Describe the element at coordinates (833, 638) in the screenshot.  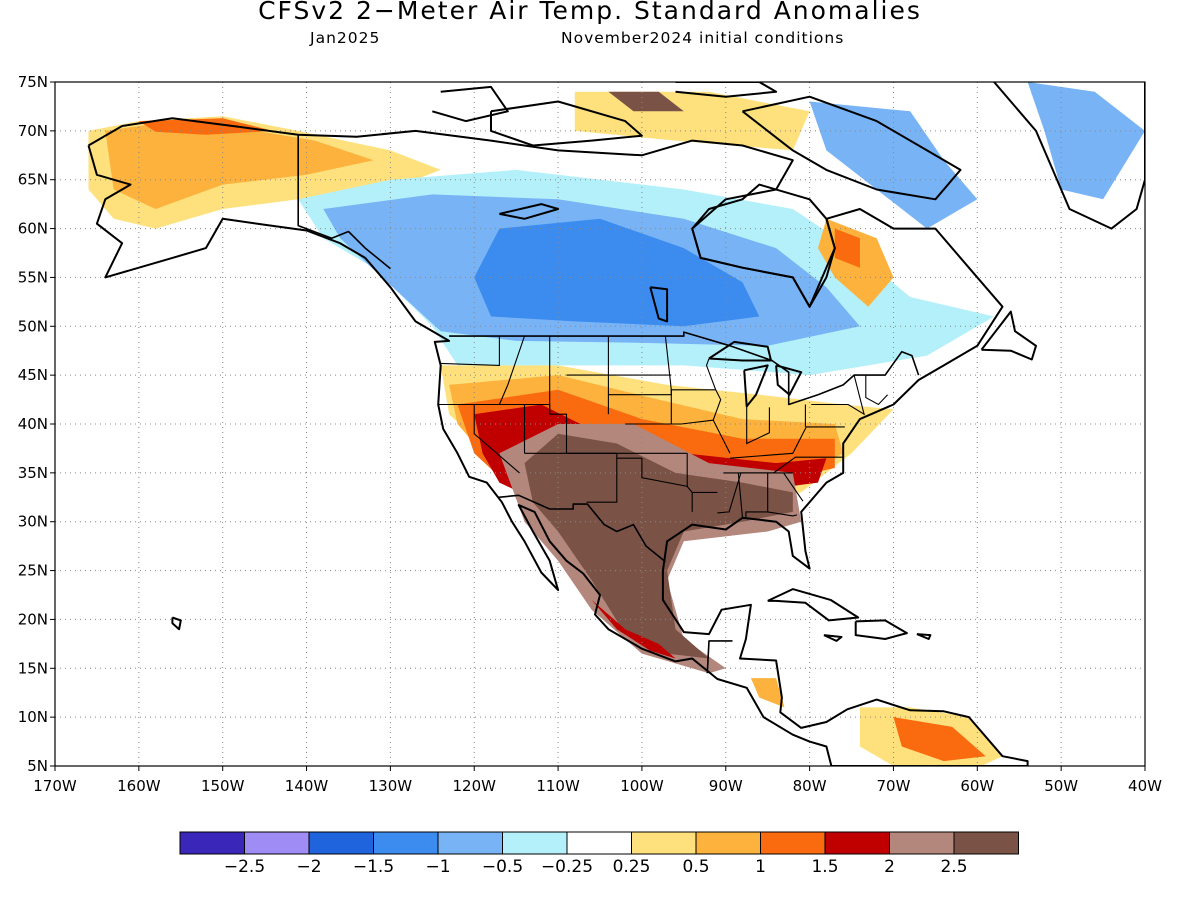
I see `coastline-jamaica` at that location.